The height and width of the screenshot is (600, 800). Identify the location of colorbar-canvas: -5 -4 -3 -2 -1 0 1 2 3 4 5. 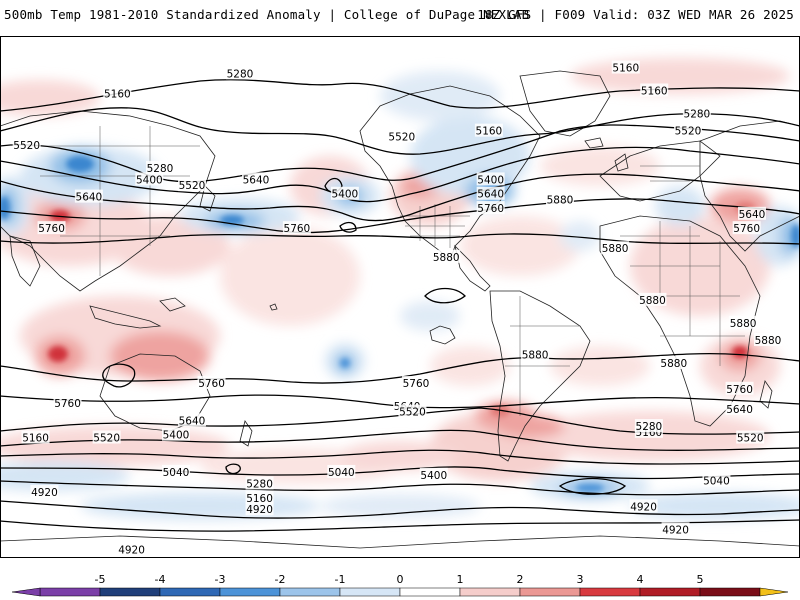
(400, 585).